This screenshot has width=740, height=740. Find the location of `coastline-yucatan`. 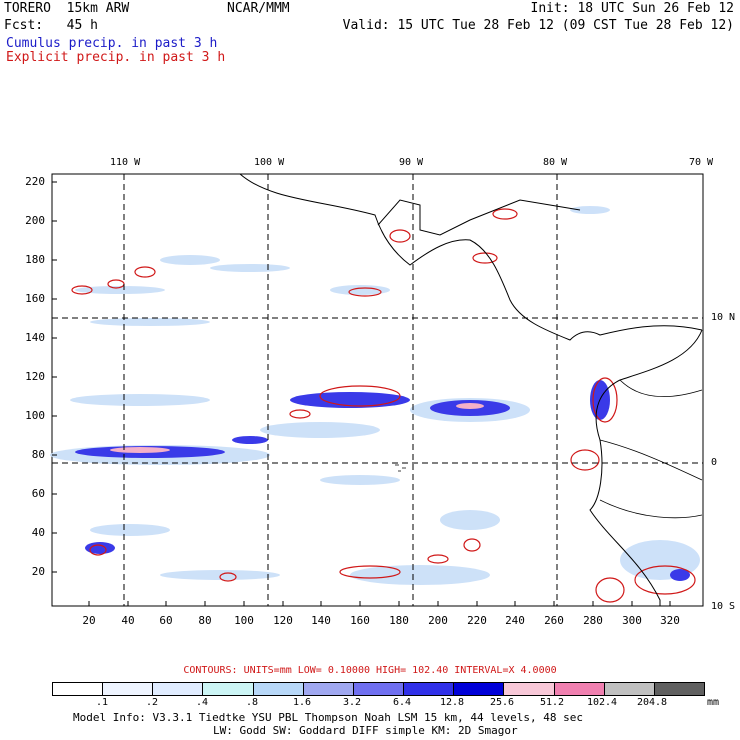

coastline-yucatan is located at coordinates (479, 217).